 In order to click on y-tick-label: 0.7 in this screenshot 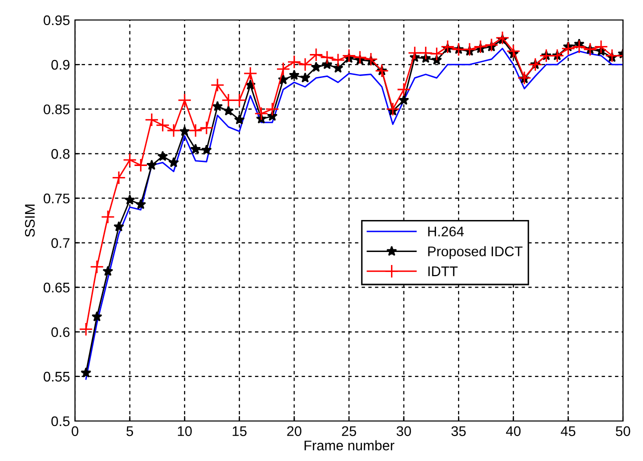, I will do `click(60, 243)`.